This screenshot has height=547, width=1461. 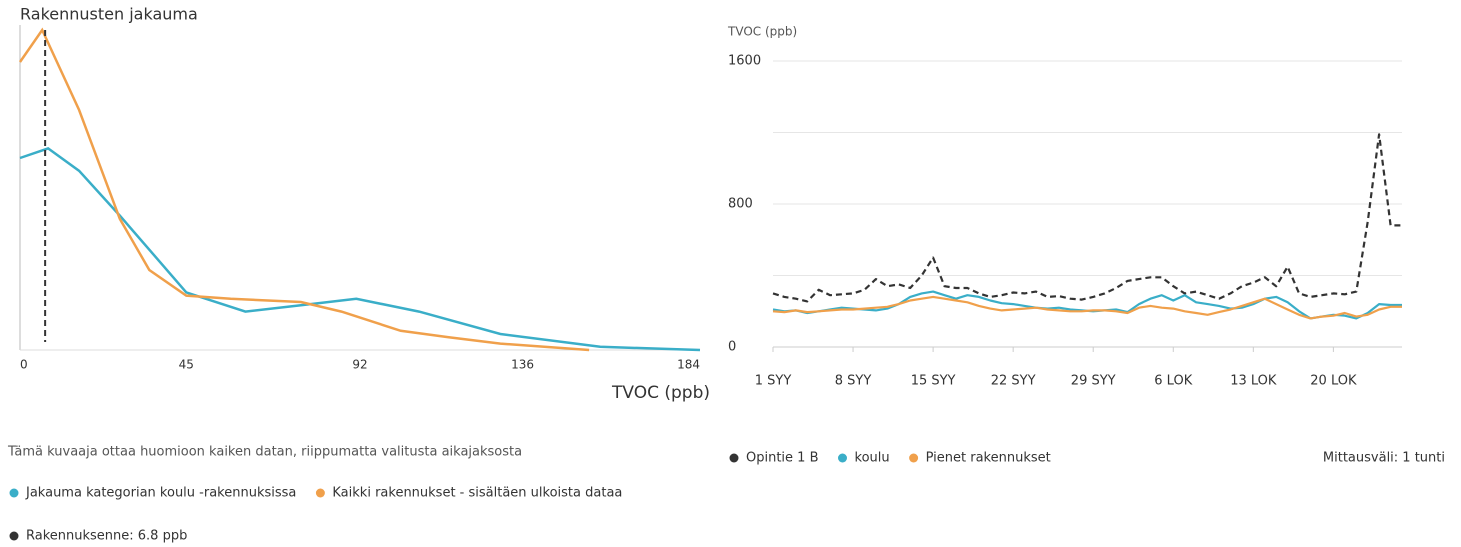 I want to click on legend-label: Jakauma kategorian koulu -rakennuksissa, so click(x=160, y=493).